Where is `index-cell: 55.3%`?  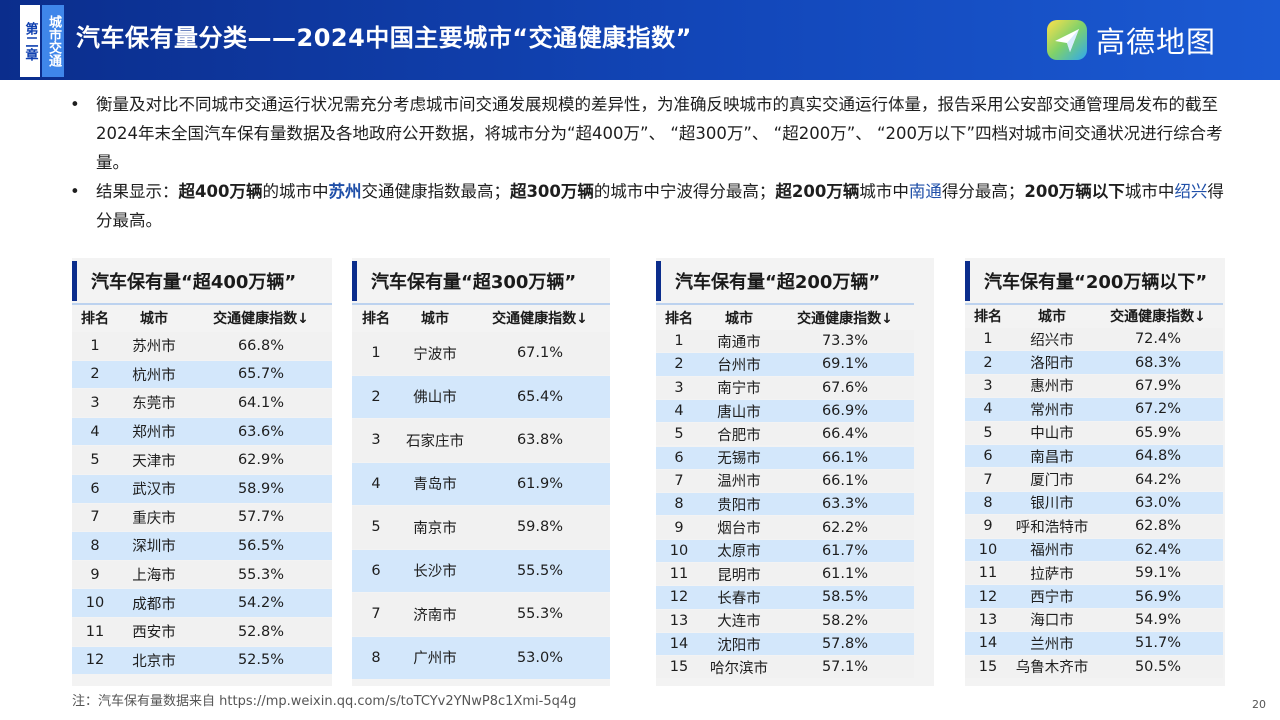 index-cell: 55.3% is located at coordinates (261, 574).